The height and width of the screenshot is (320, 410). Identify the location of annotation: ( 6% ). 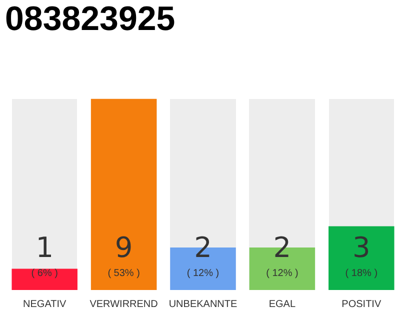
(44, 273).